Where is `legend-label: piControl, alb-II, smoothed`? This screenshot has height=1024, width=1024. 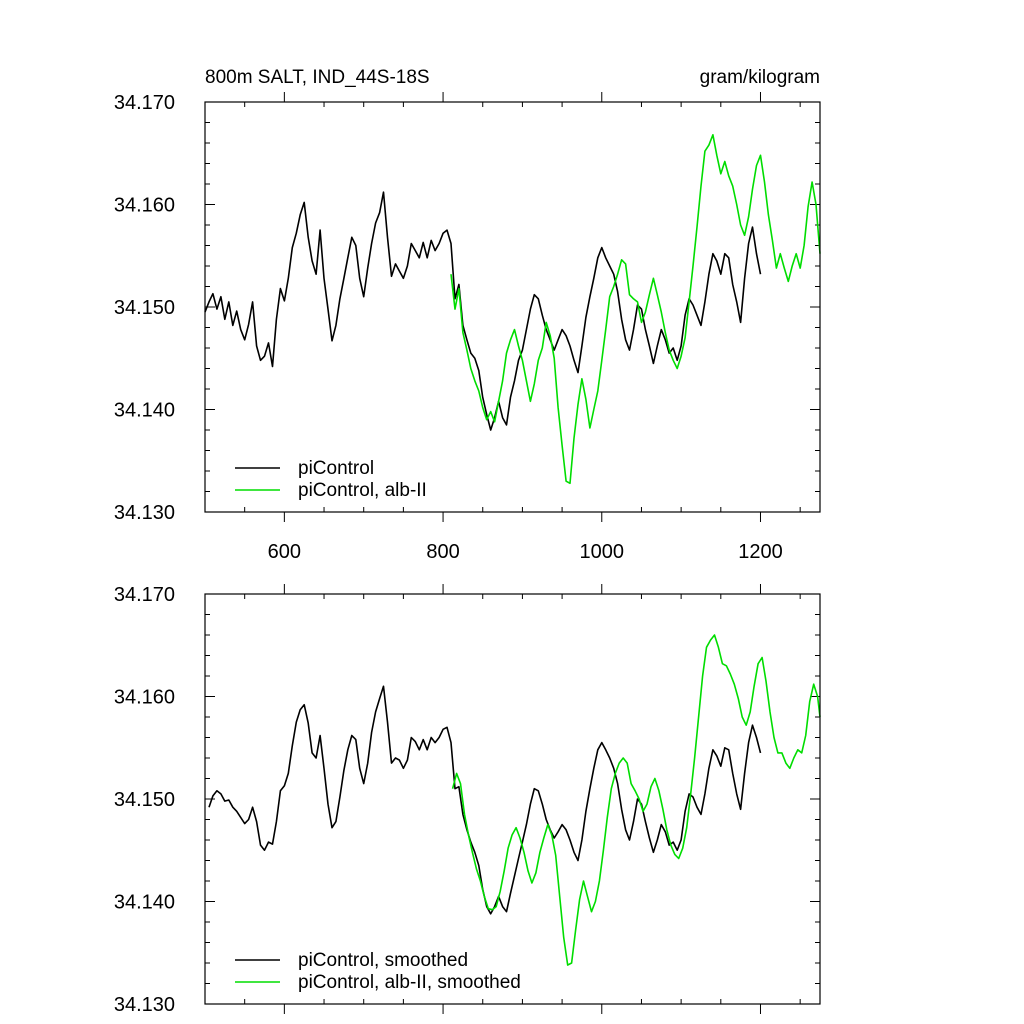
legend-label: piControl, alb-II, smoothed is located at coordinates (409, 982).